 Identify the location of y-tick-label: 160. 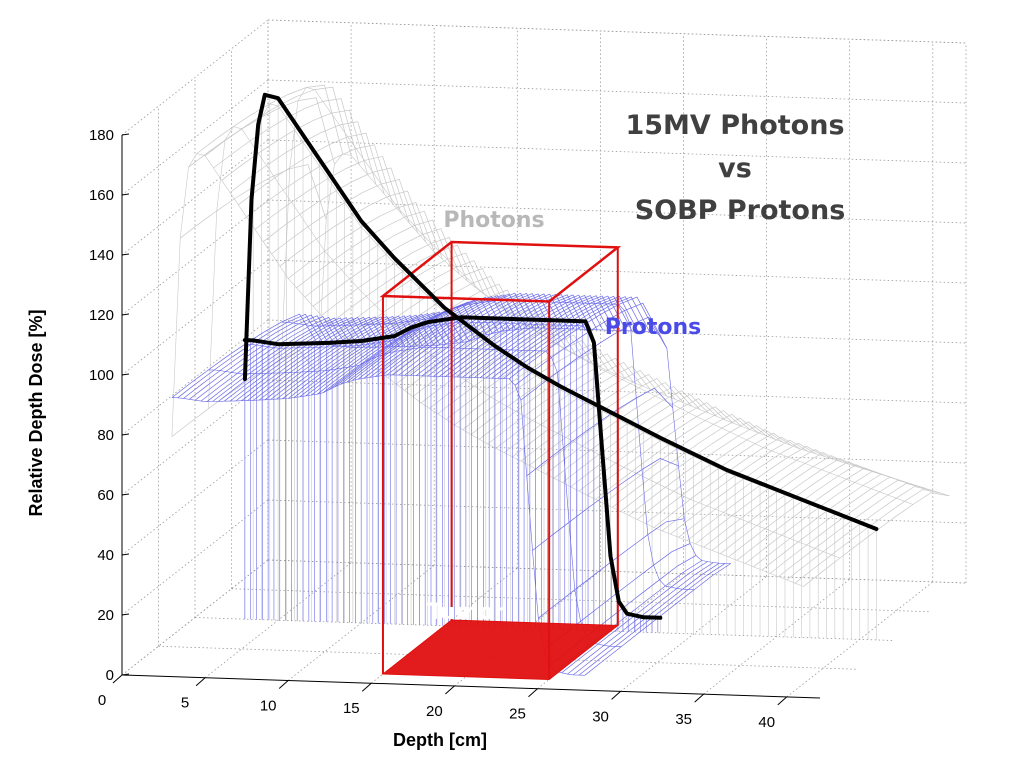
(101, 195).